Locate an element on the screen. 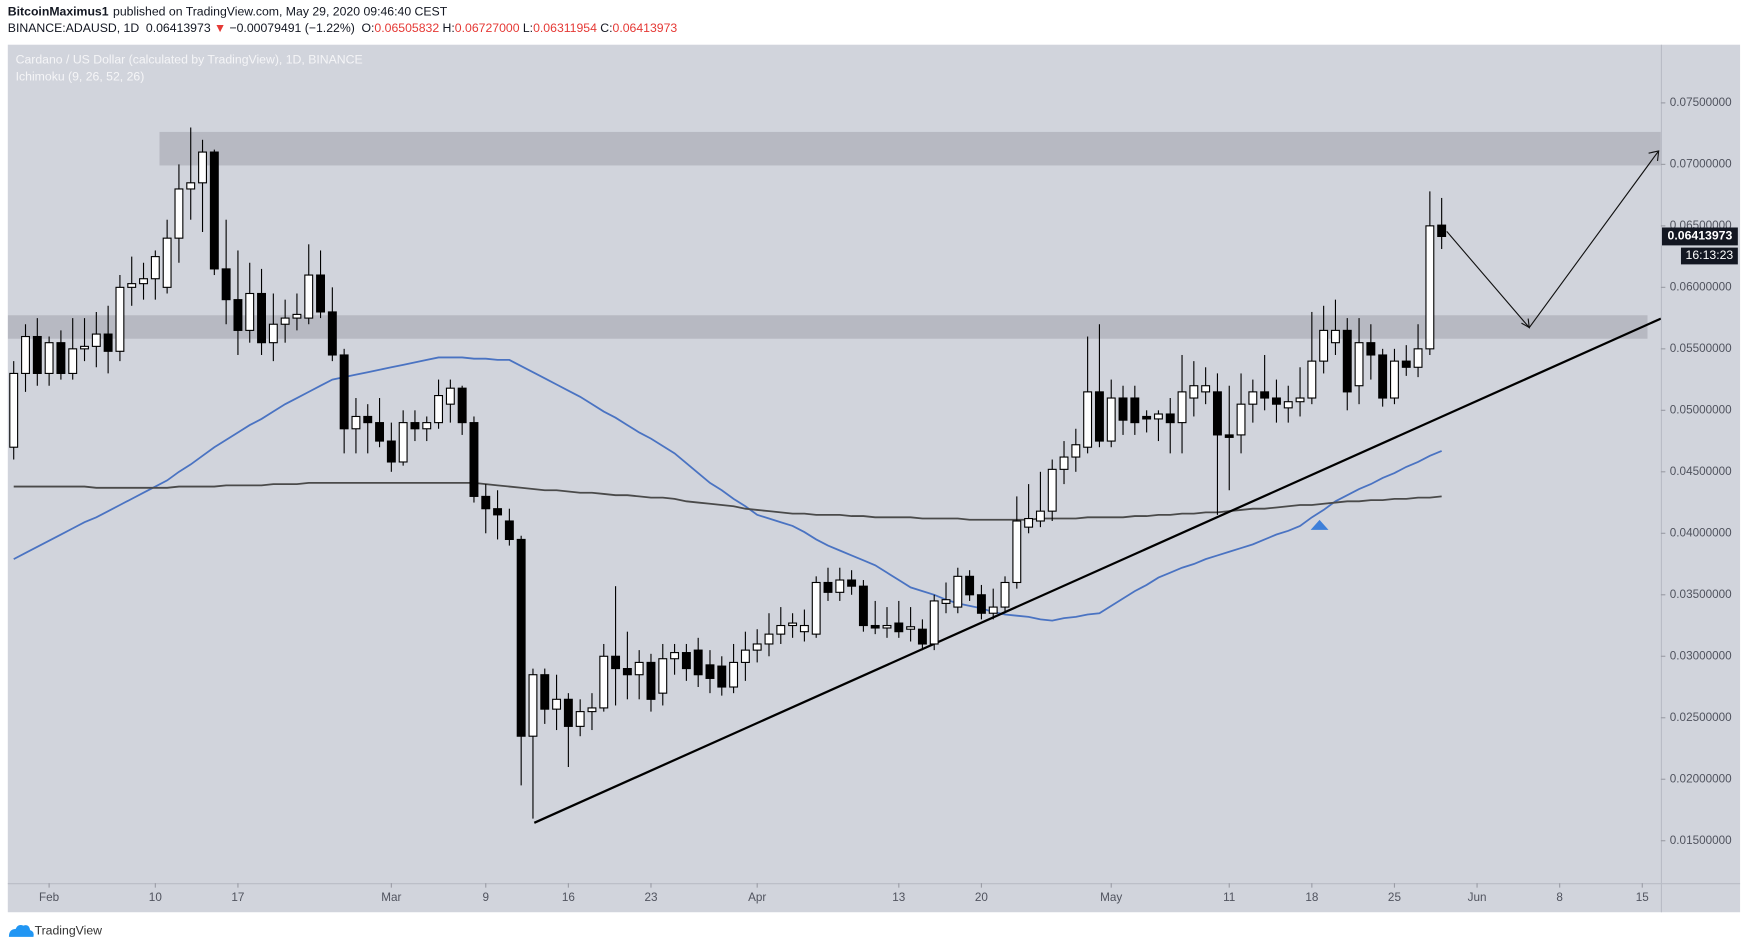  ohlc-label: O: is located at coordinates (367, 28).